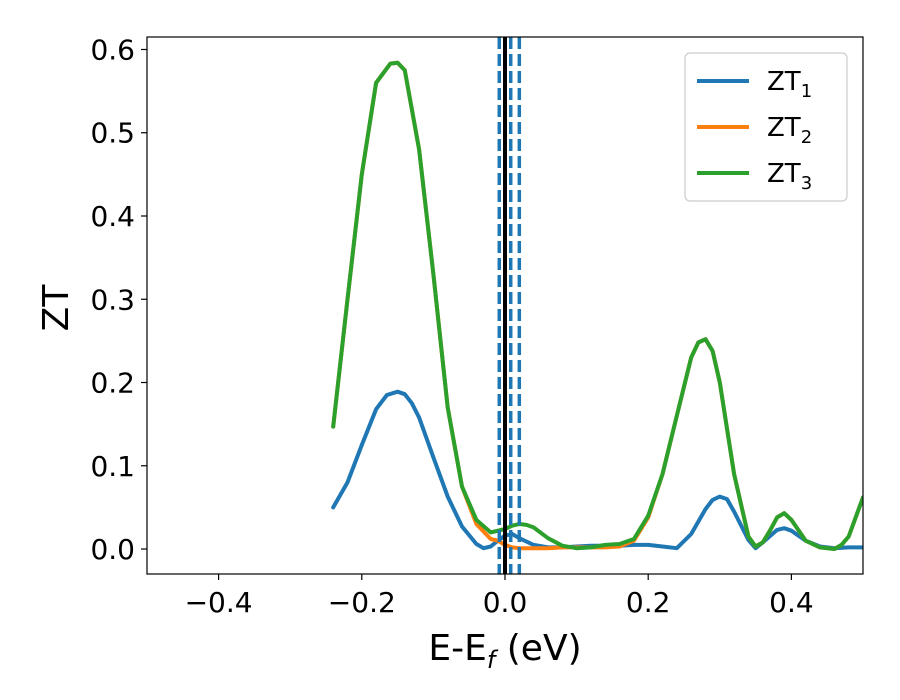  Describe the element at coordinates (789, 130) in the screenshot. I see `legend-label-zt2: ZT2` at that location.